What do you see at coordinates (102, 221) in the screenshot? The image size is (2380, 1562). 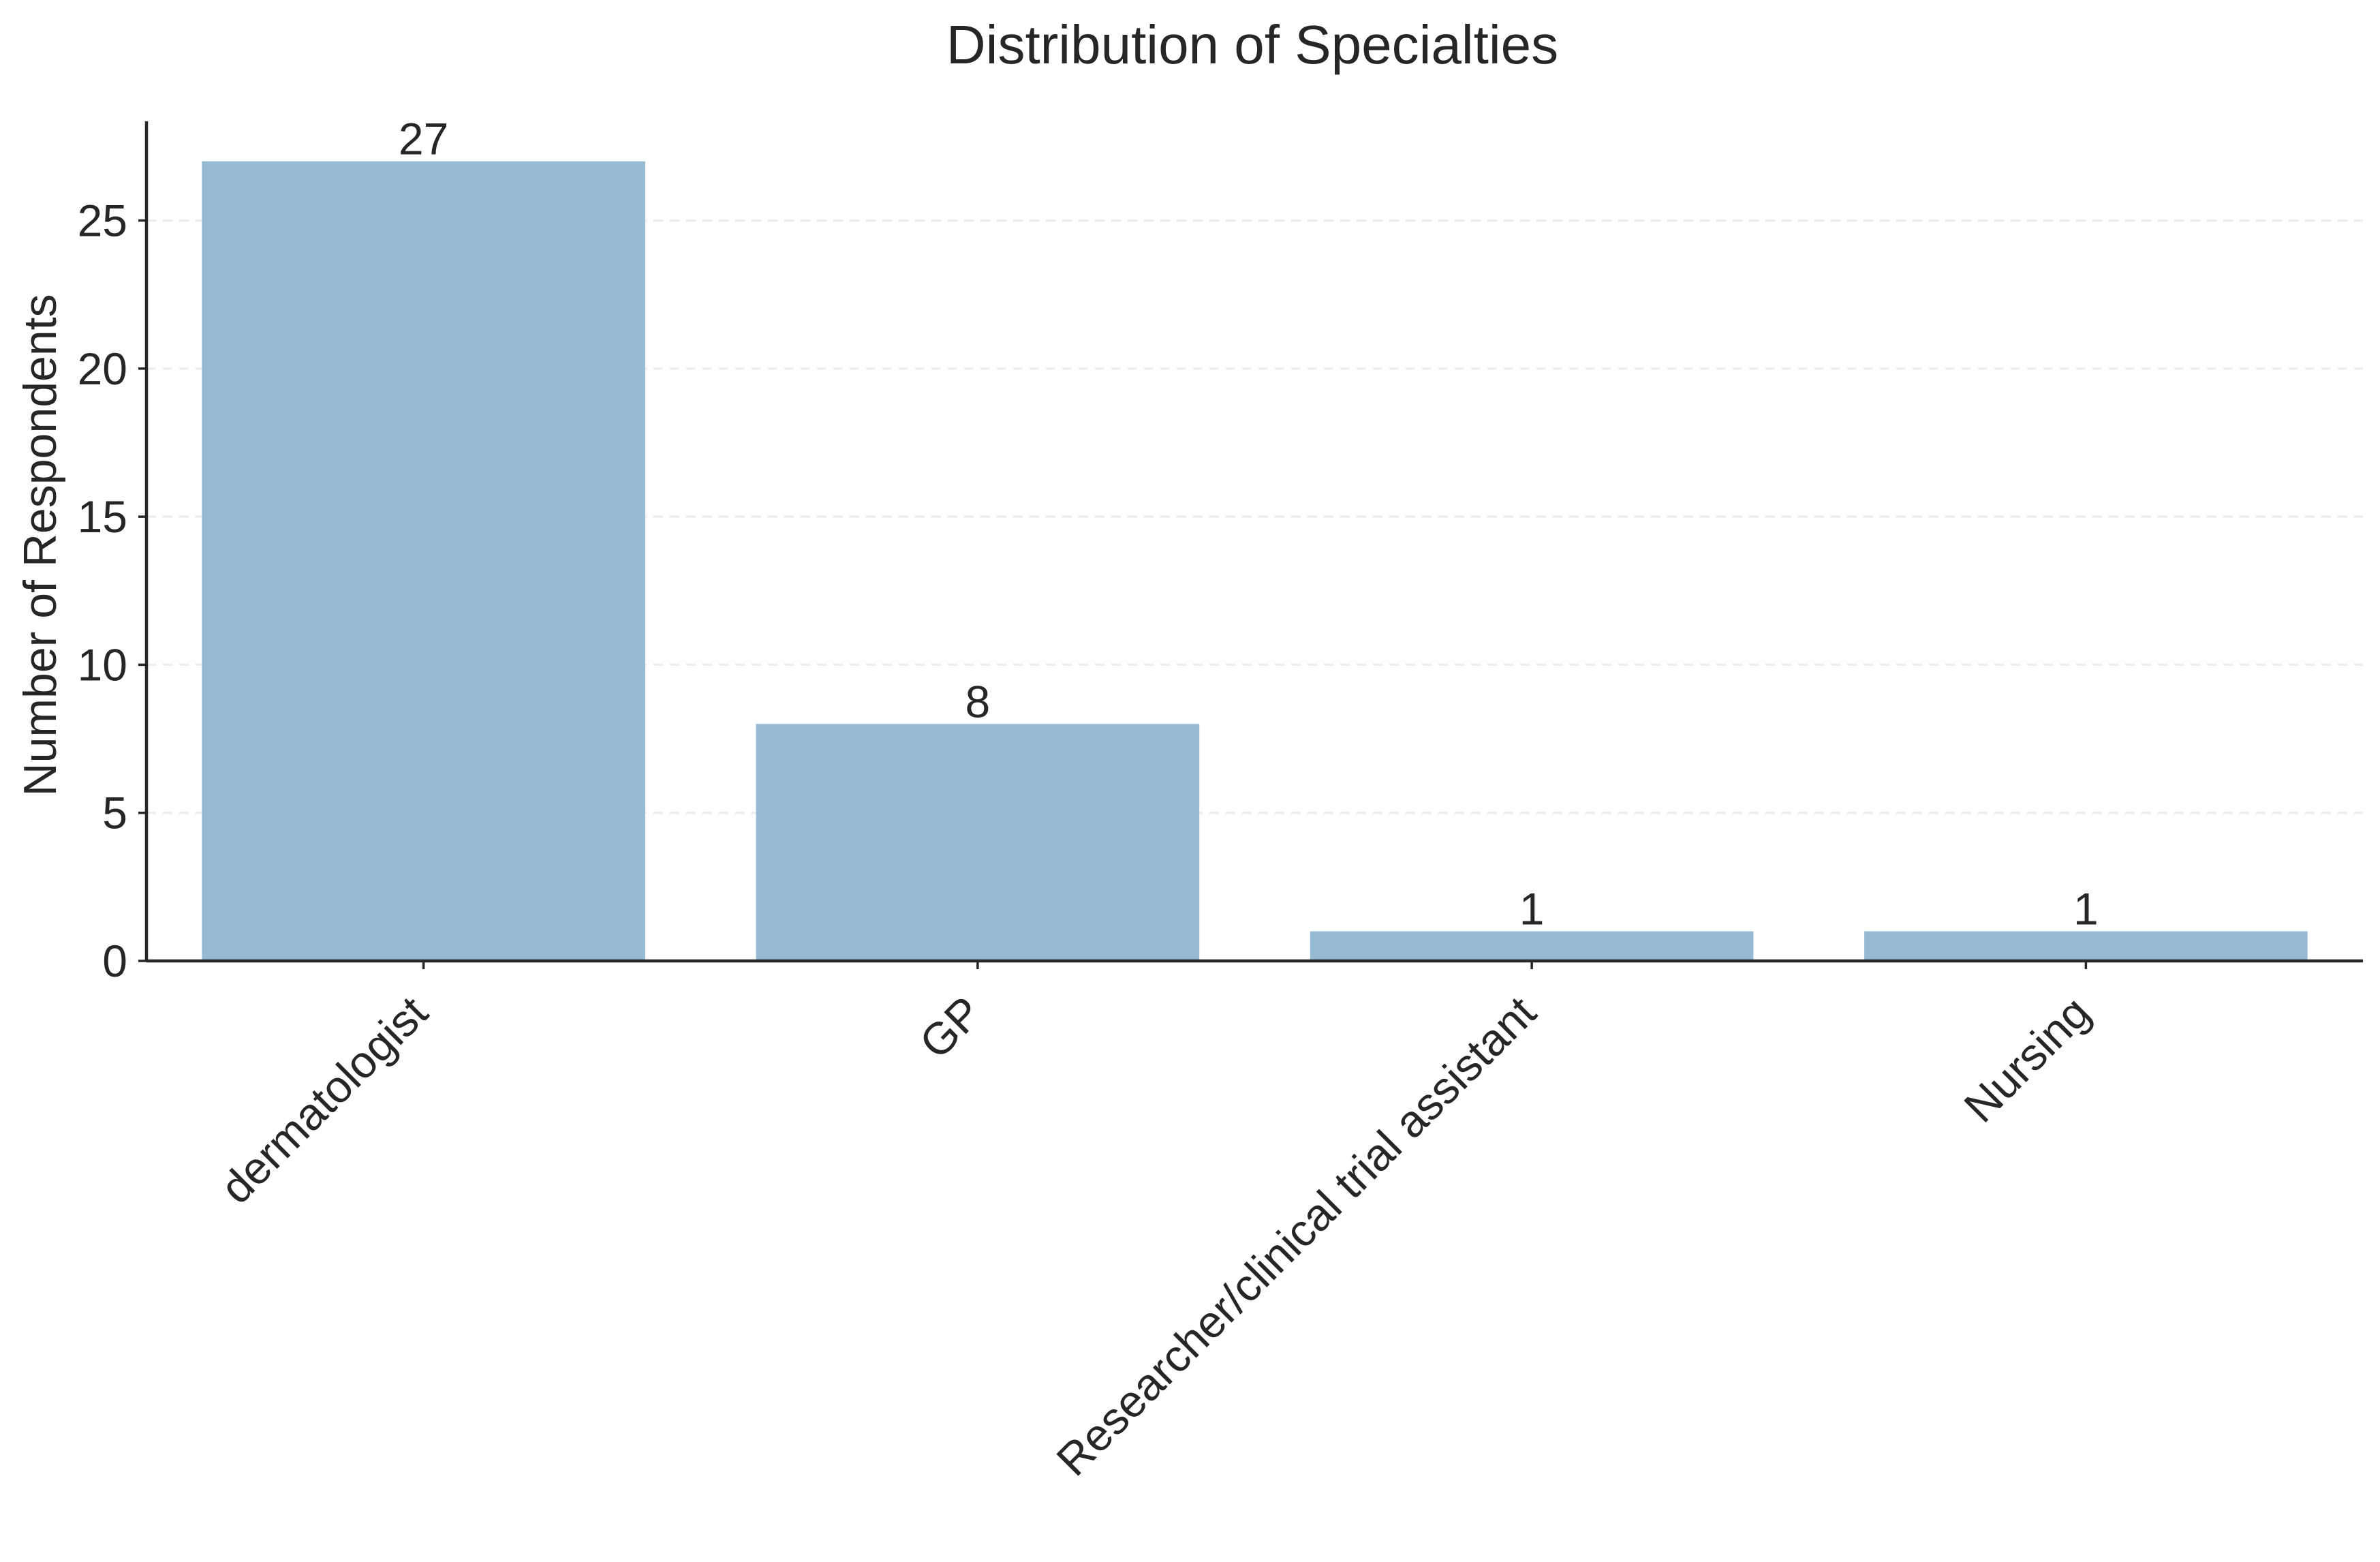 I see `y-tick-label-25: 25` at bounding box center [102, 221].